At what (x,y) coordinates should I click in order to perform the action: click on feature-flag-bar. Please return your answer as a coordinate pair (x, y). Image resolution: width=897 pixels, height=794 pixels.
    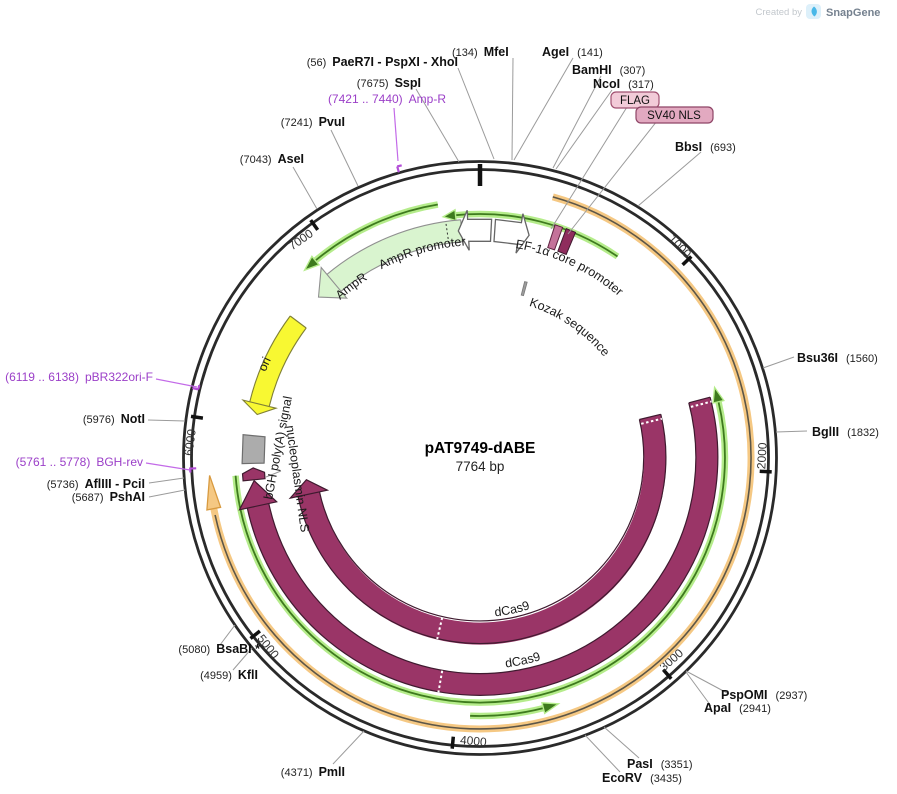
    Looking at the image, I should click on (555, 237).